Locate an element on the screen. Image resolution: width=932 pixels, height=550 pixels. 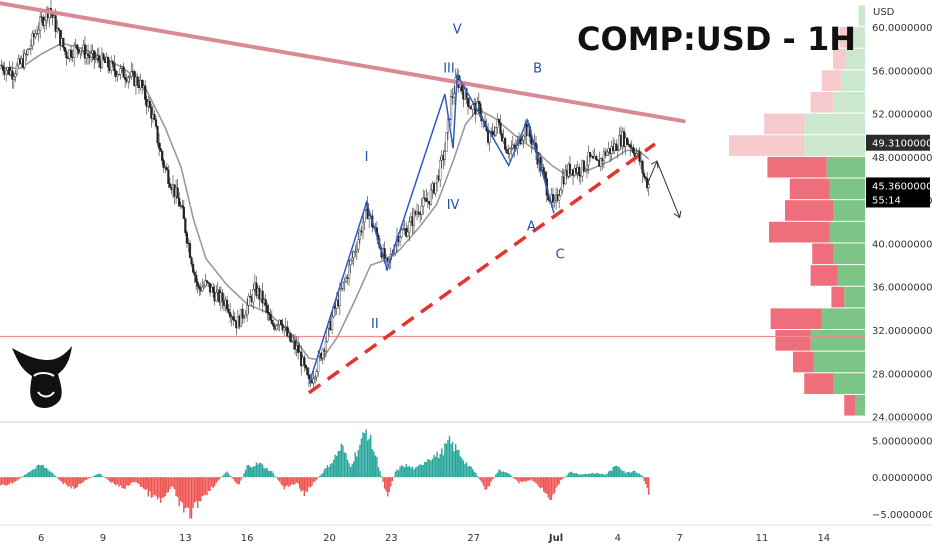
price-axis is located at coordinates (898, 211).